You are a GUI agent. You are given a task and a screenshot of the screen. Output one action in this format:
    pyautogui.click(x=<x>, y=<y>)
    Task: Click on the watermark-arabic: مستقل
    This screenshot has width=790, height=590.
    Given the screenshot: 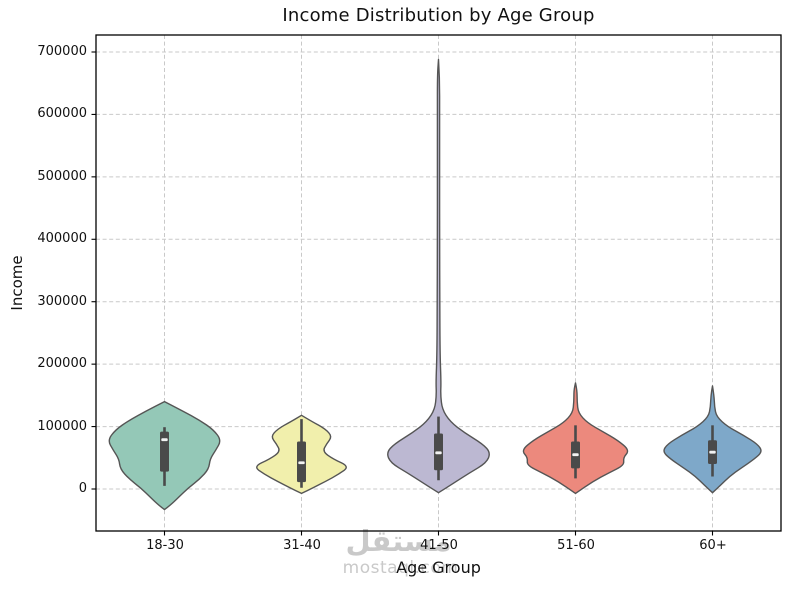 What is the action you would take?
    pyautogui.click(x=398, y=541)
    